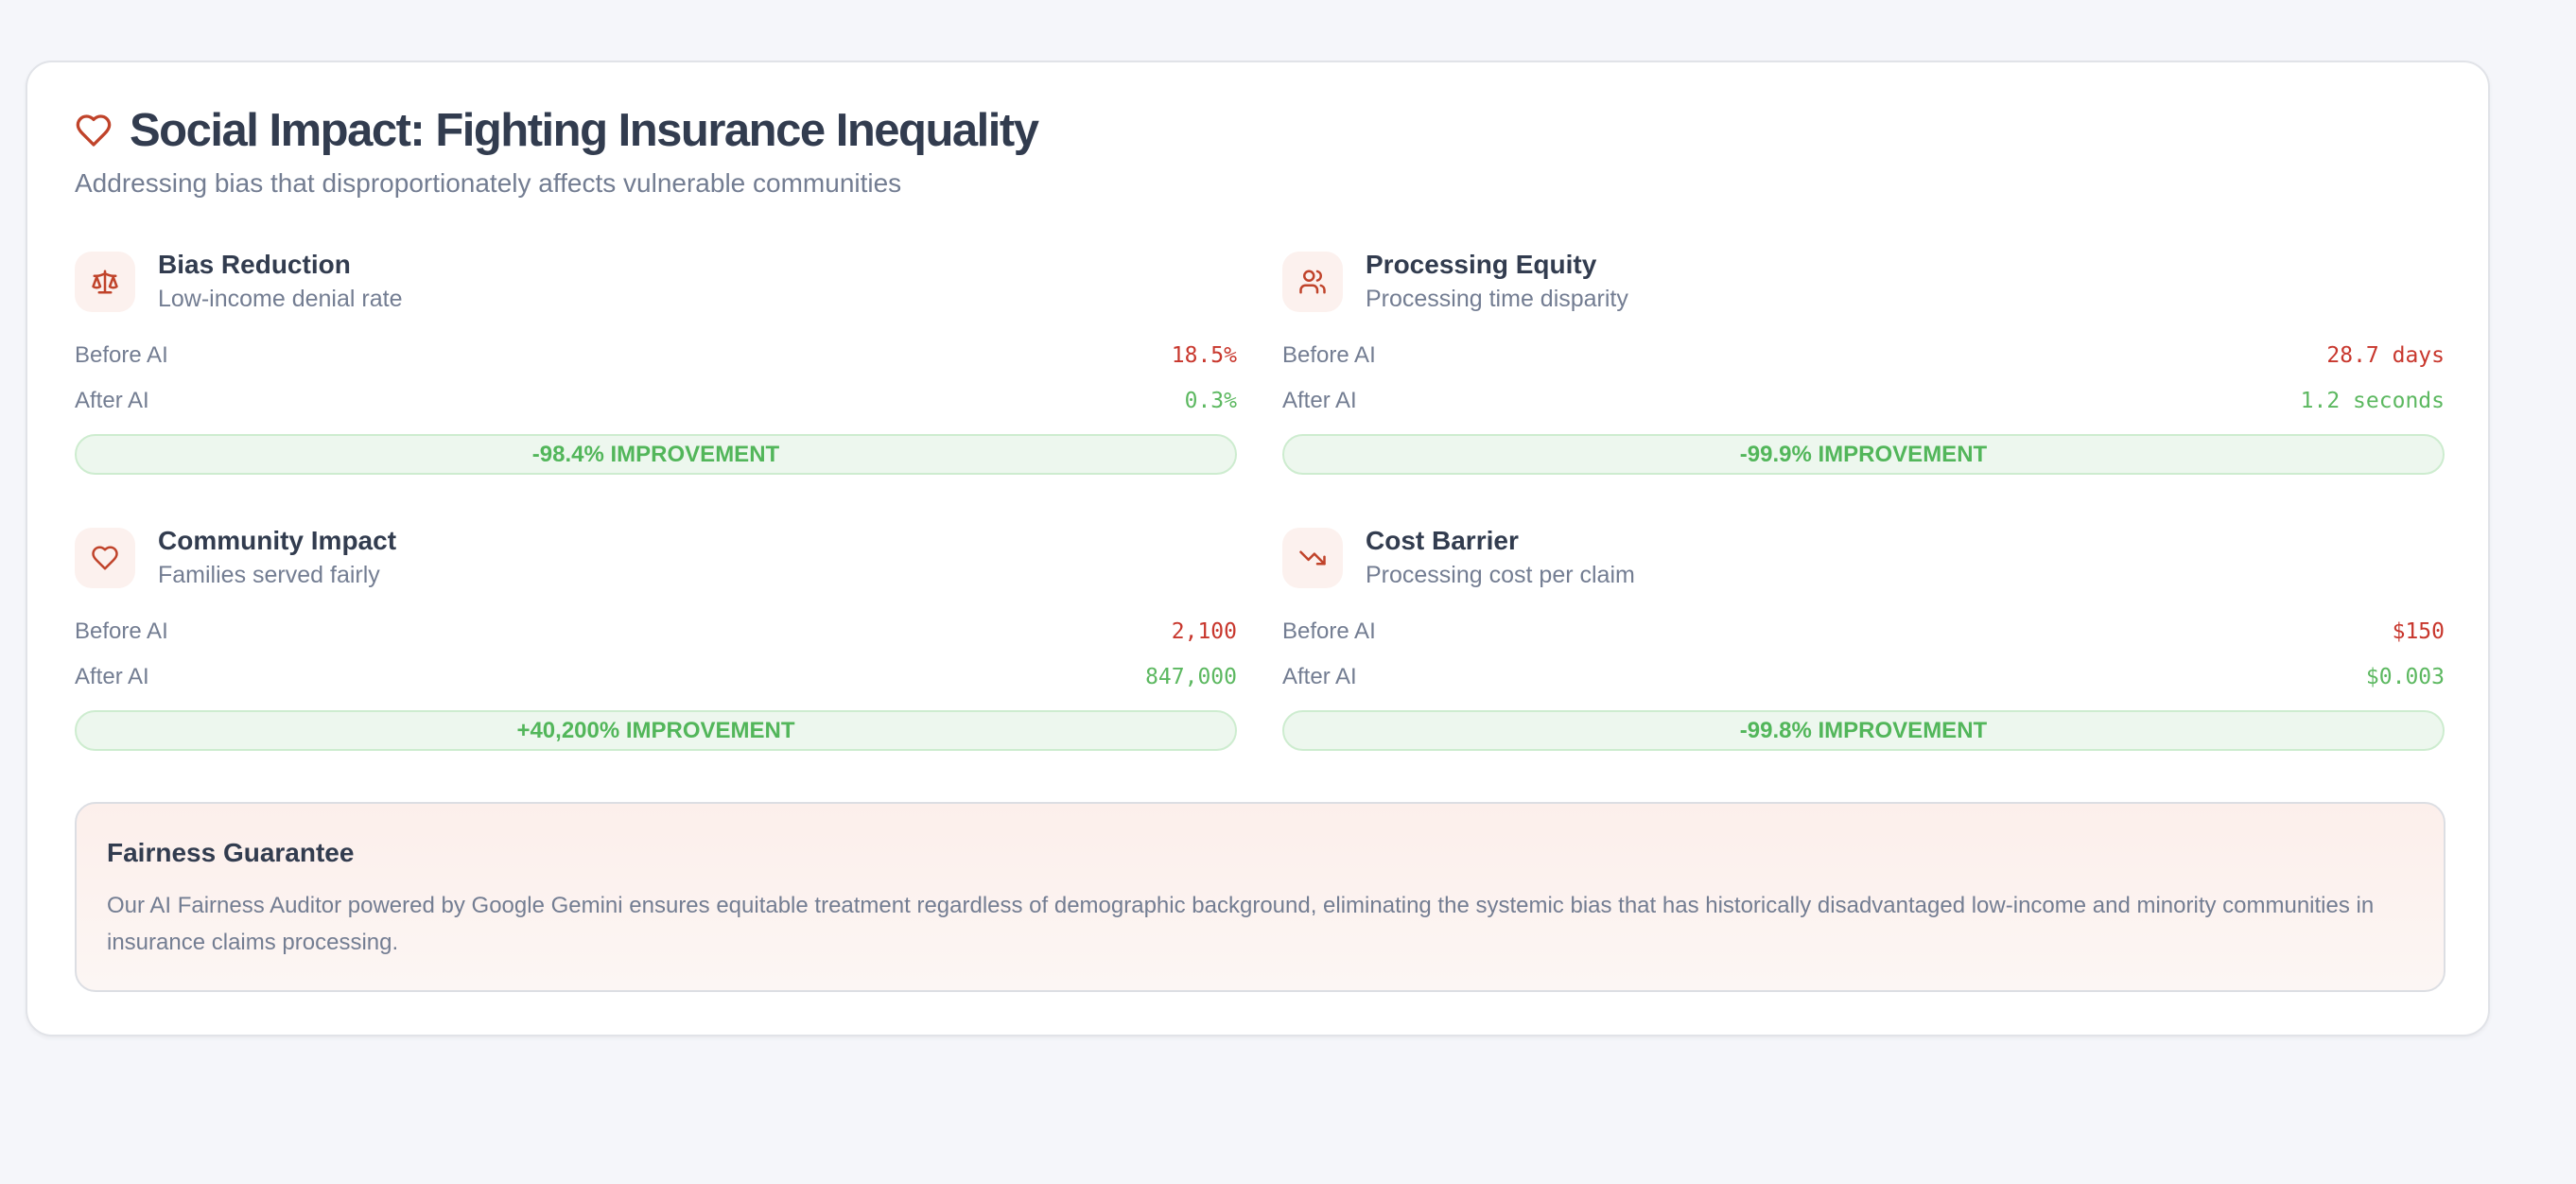 The height and width of the screenshot is (1184, 2576). What do you see at coordinates (1204, 631) in the screenshot?
I see `before-value: 2,100` at bounding box center [1204, 631].